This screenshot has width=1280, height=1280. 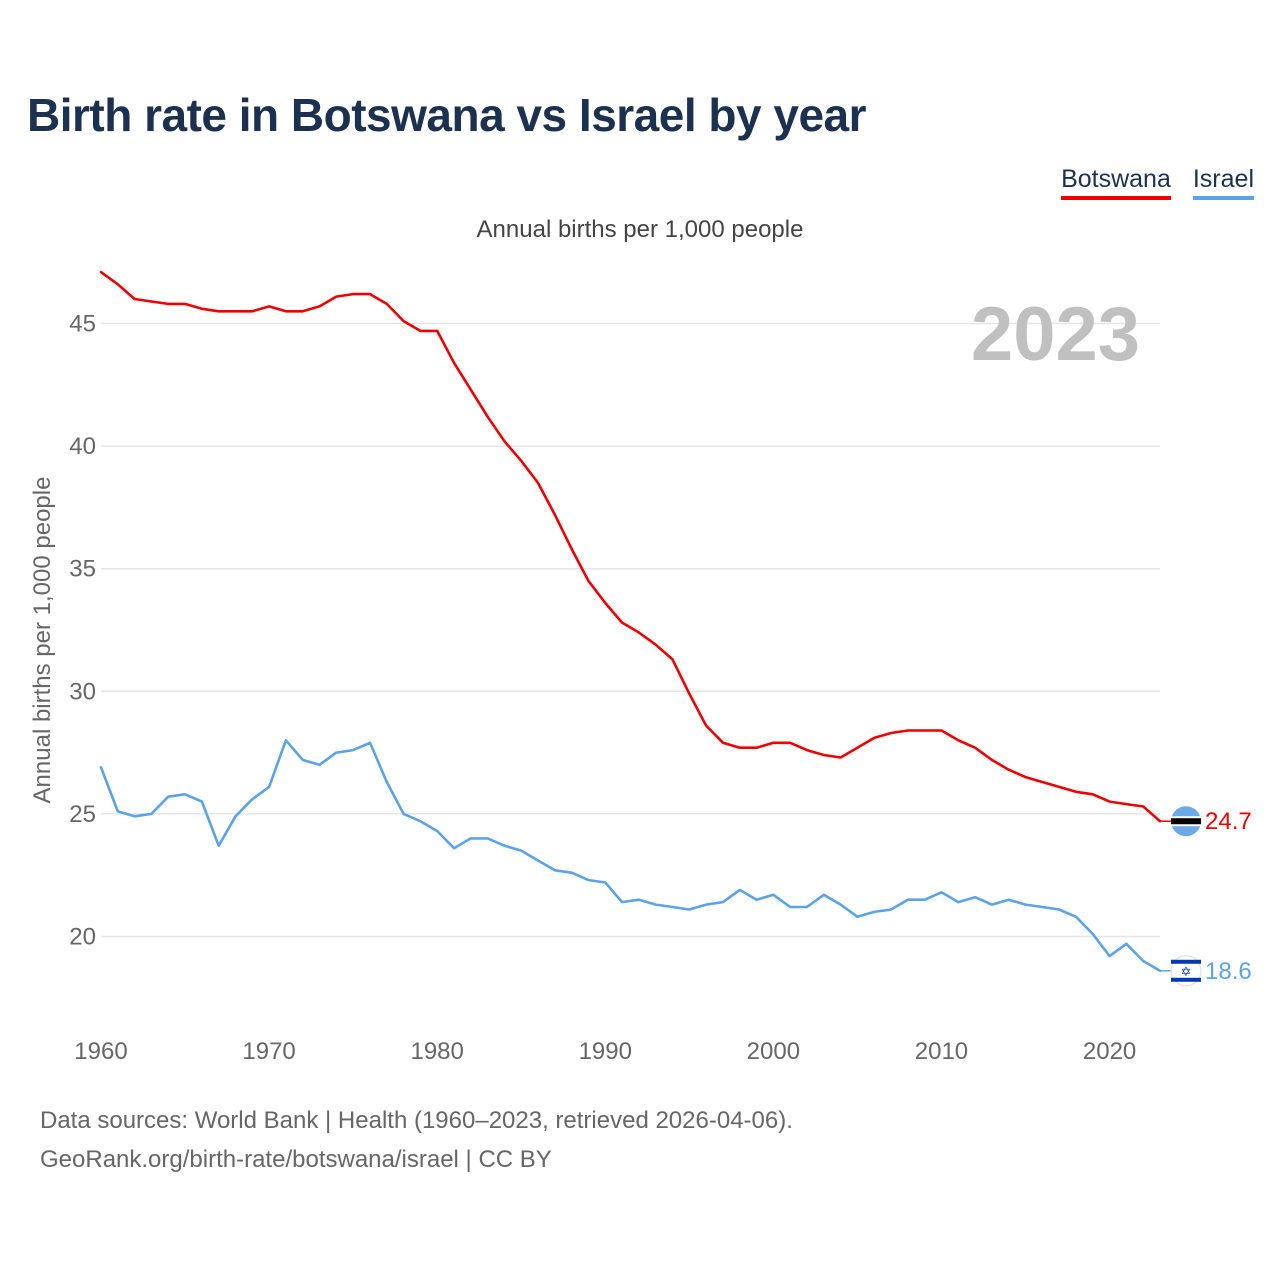 I want to click on israel-flag-icon: ✡, so click(x=1186, y=971).